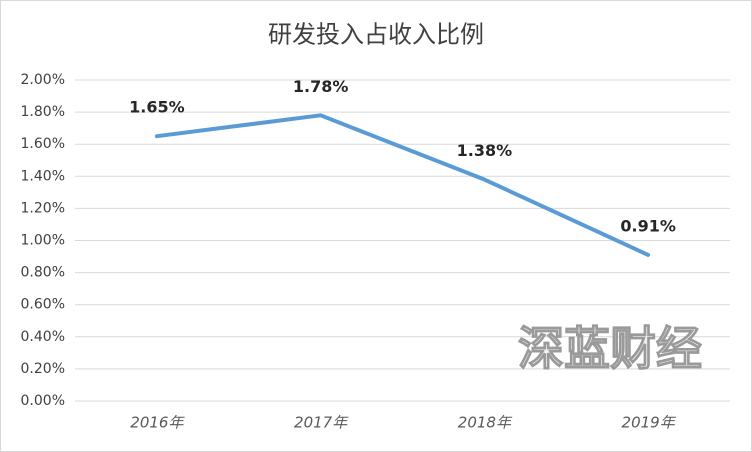 This screenshot has width=752, height=452. Describe the element at coordinates (43, 144) in the screenshot. I see `y-tick-label: 1.60%` at that location.